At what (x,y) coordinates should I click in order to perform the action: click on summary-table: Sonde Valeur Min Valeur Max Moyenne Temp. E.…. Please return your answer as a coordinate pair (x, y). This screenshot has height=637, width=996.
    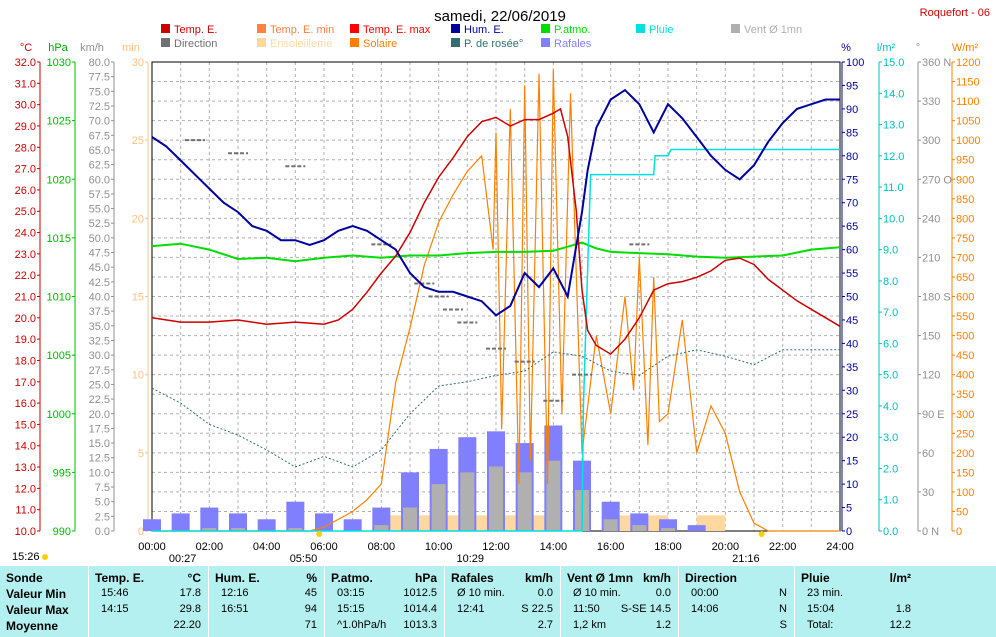
    Looking at the image, I should click on (498, 601).